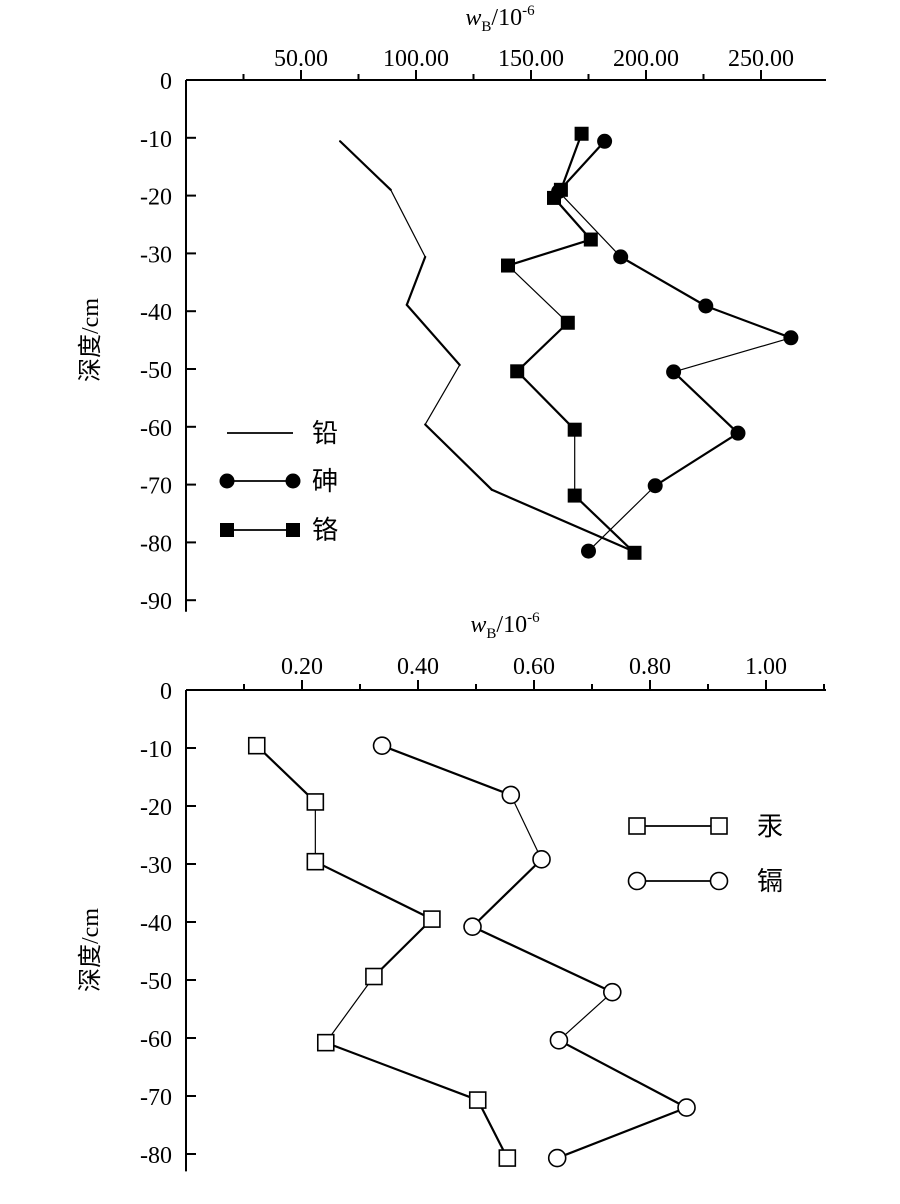 The image size is (900, 1204). Describe the element at coordinates (325, 530) in the screenshot. I see `legend-label: 铬` at that location.